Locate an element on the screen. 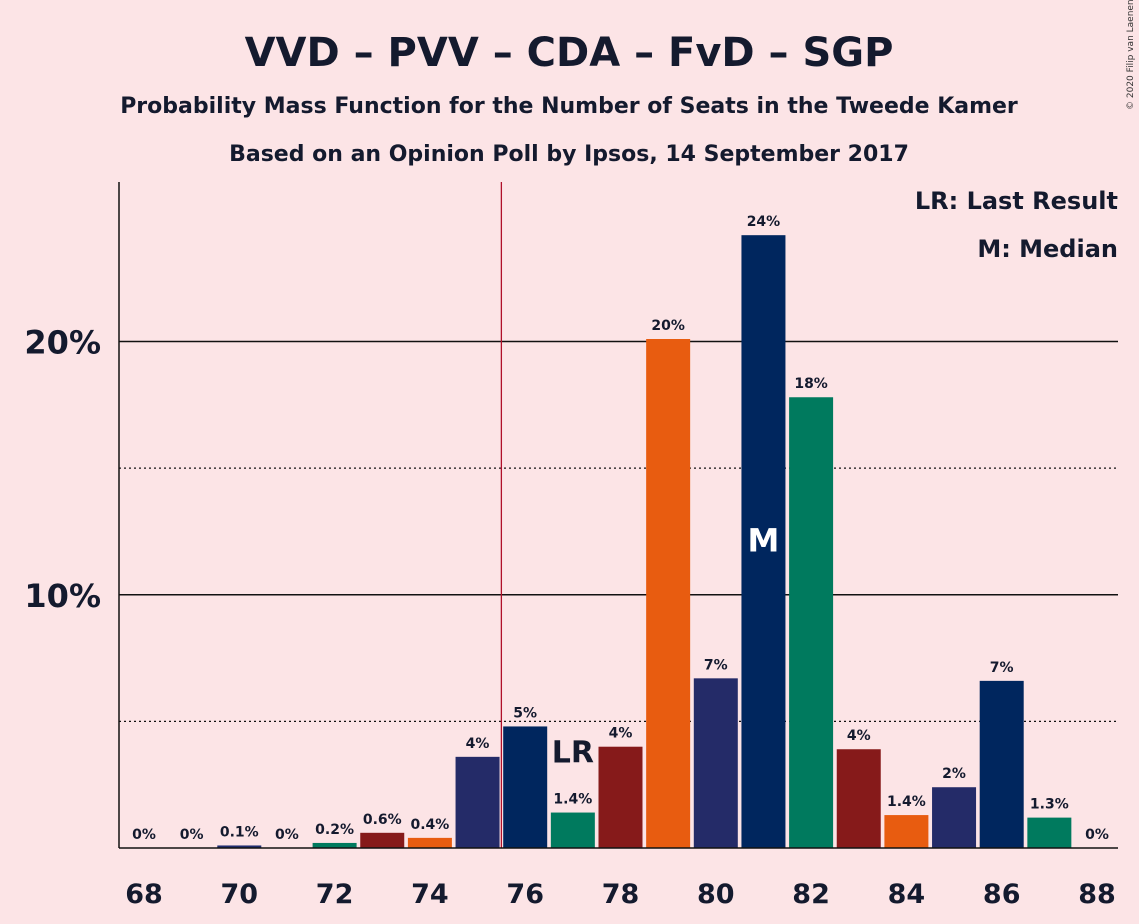 This screenshot has height=924, width=1139. data-label-84: 1.4% is located at coordinates (906, 802).